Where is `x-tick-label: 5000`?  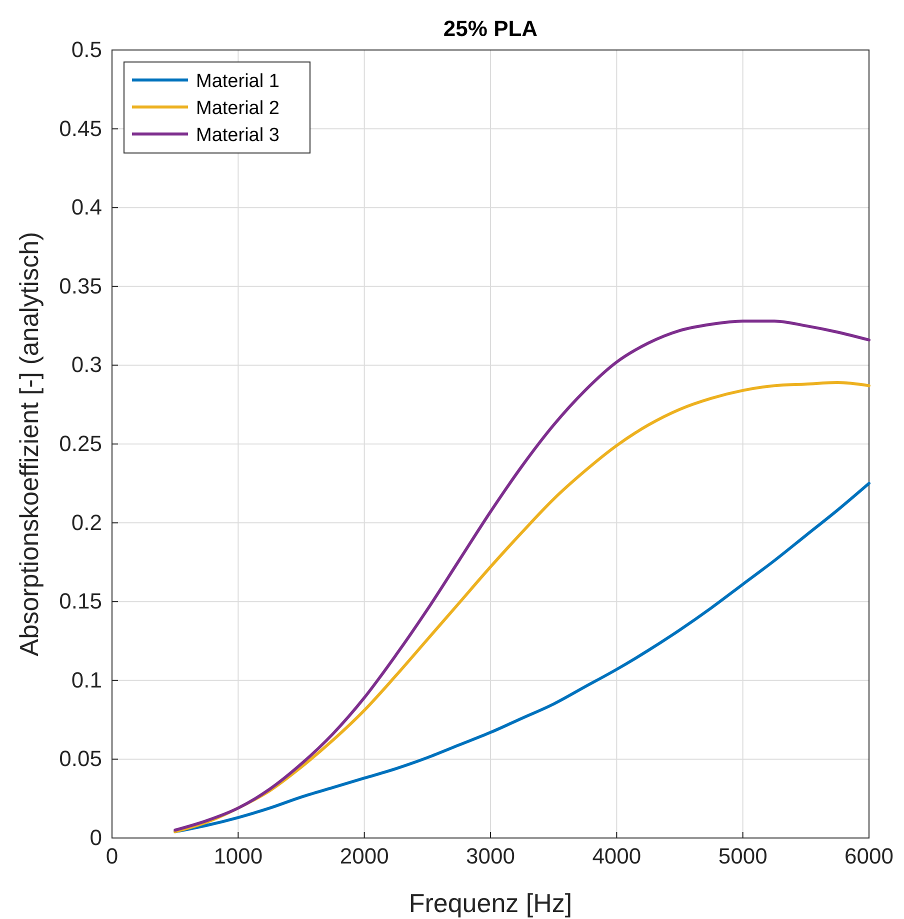
x-tick-label: 5000 is located at coordinates (743, 856).